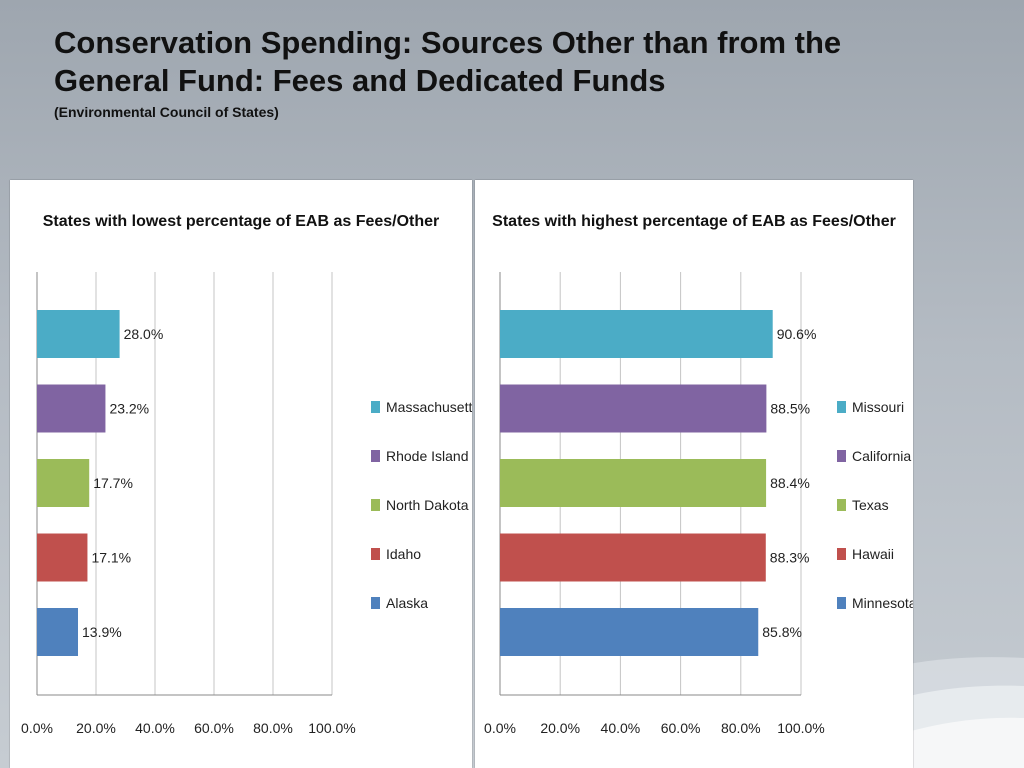 This screenshot has height=768, width=1024. I want to click on legend-label: Texas, so click(870, 505).